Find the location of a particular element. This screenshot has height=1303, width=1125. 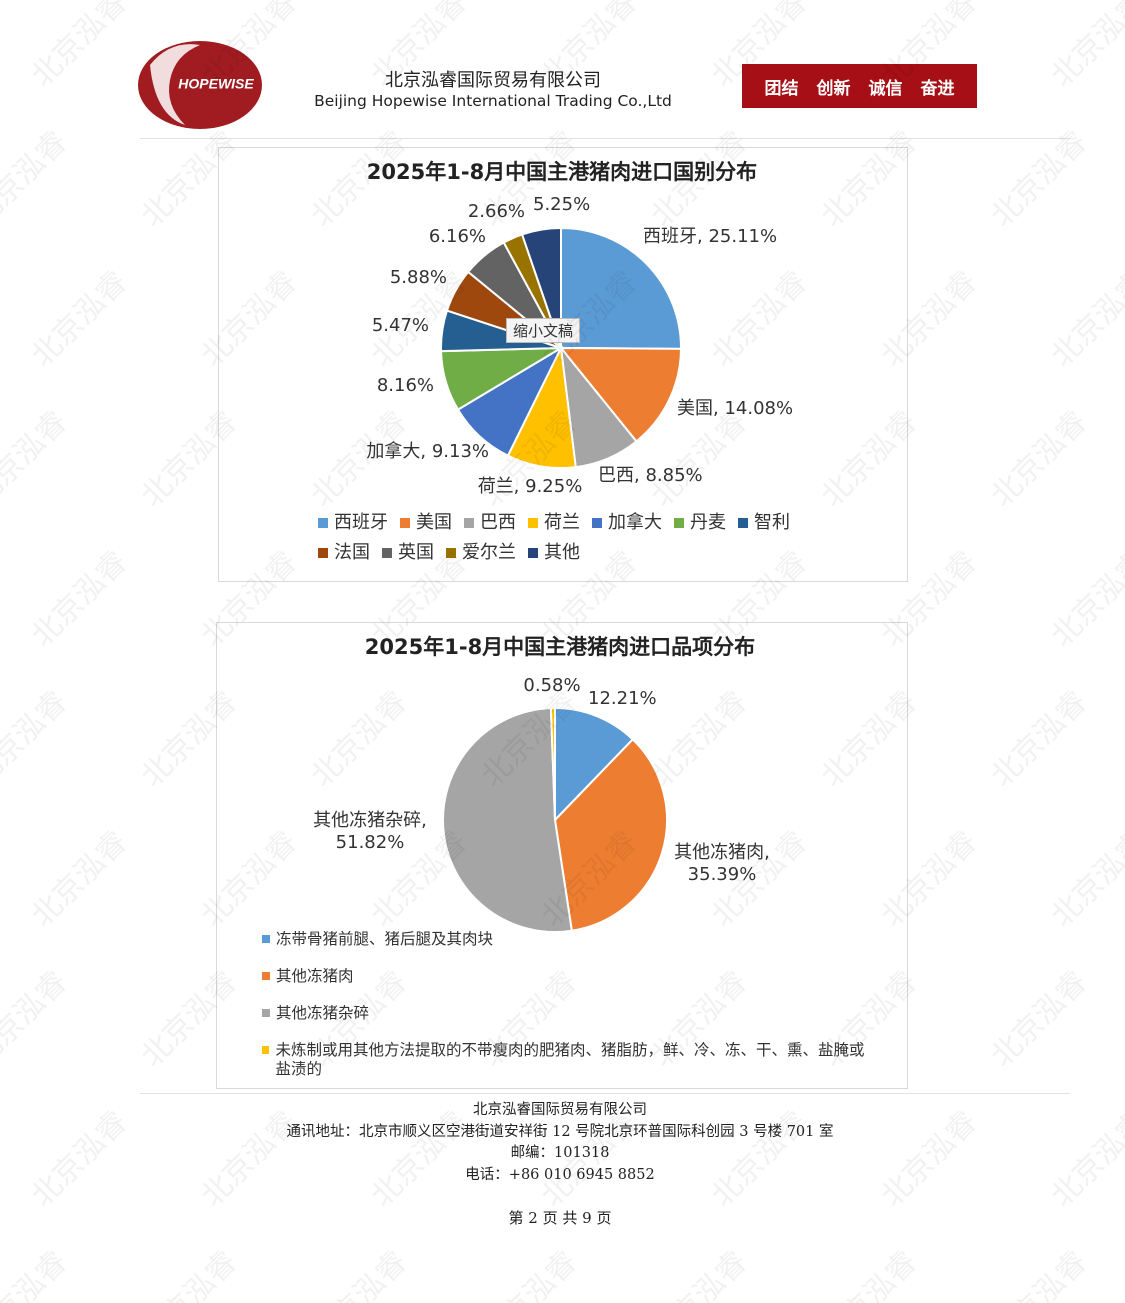

legend-item: 西班牙 is located at coordinates (353, 523).